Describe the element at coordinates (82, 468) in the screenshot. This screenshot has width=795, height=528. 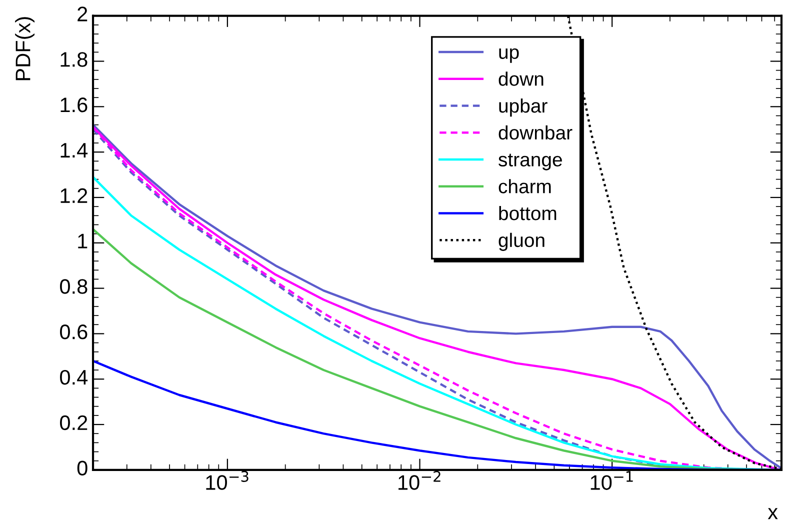
I see `y-tick-label: 0` at that location.